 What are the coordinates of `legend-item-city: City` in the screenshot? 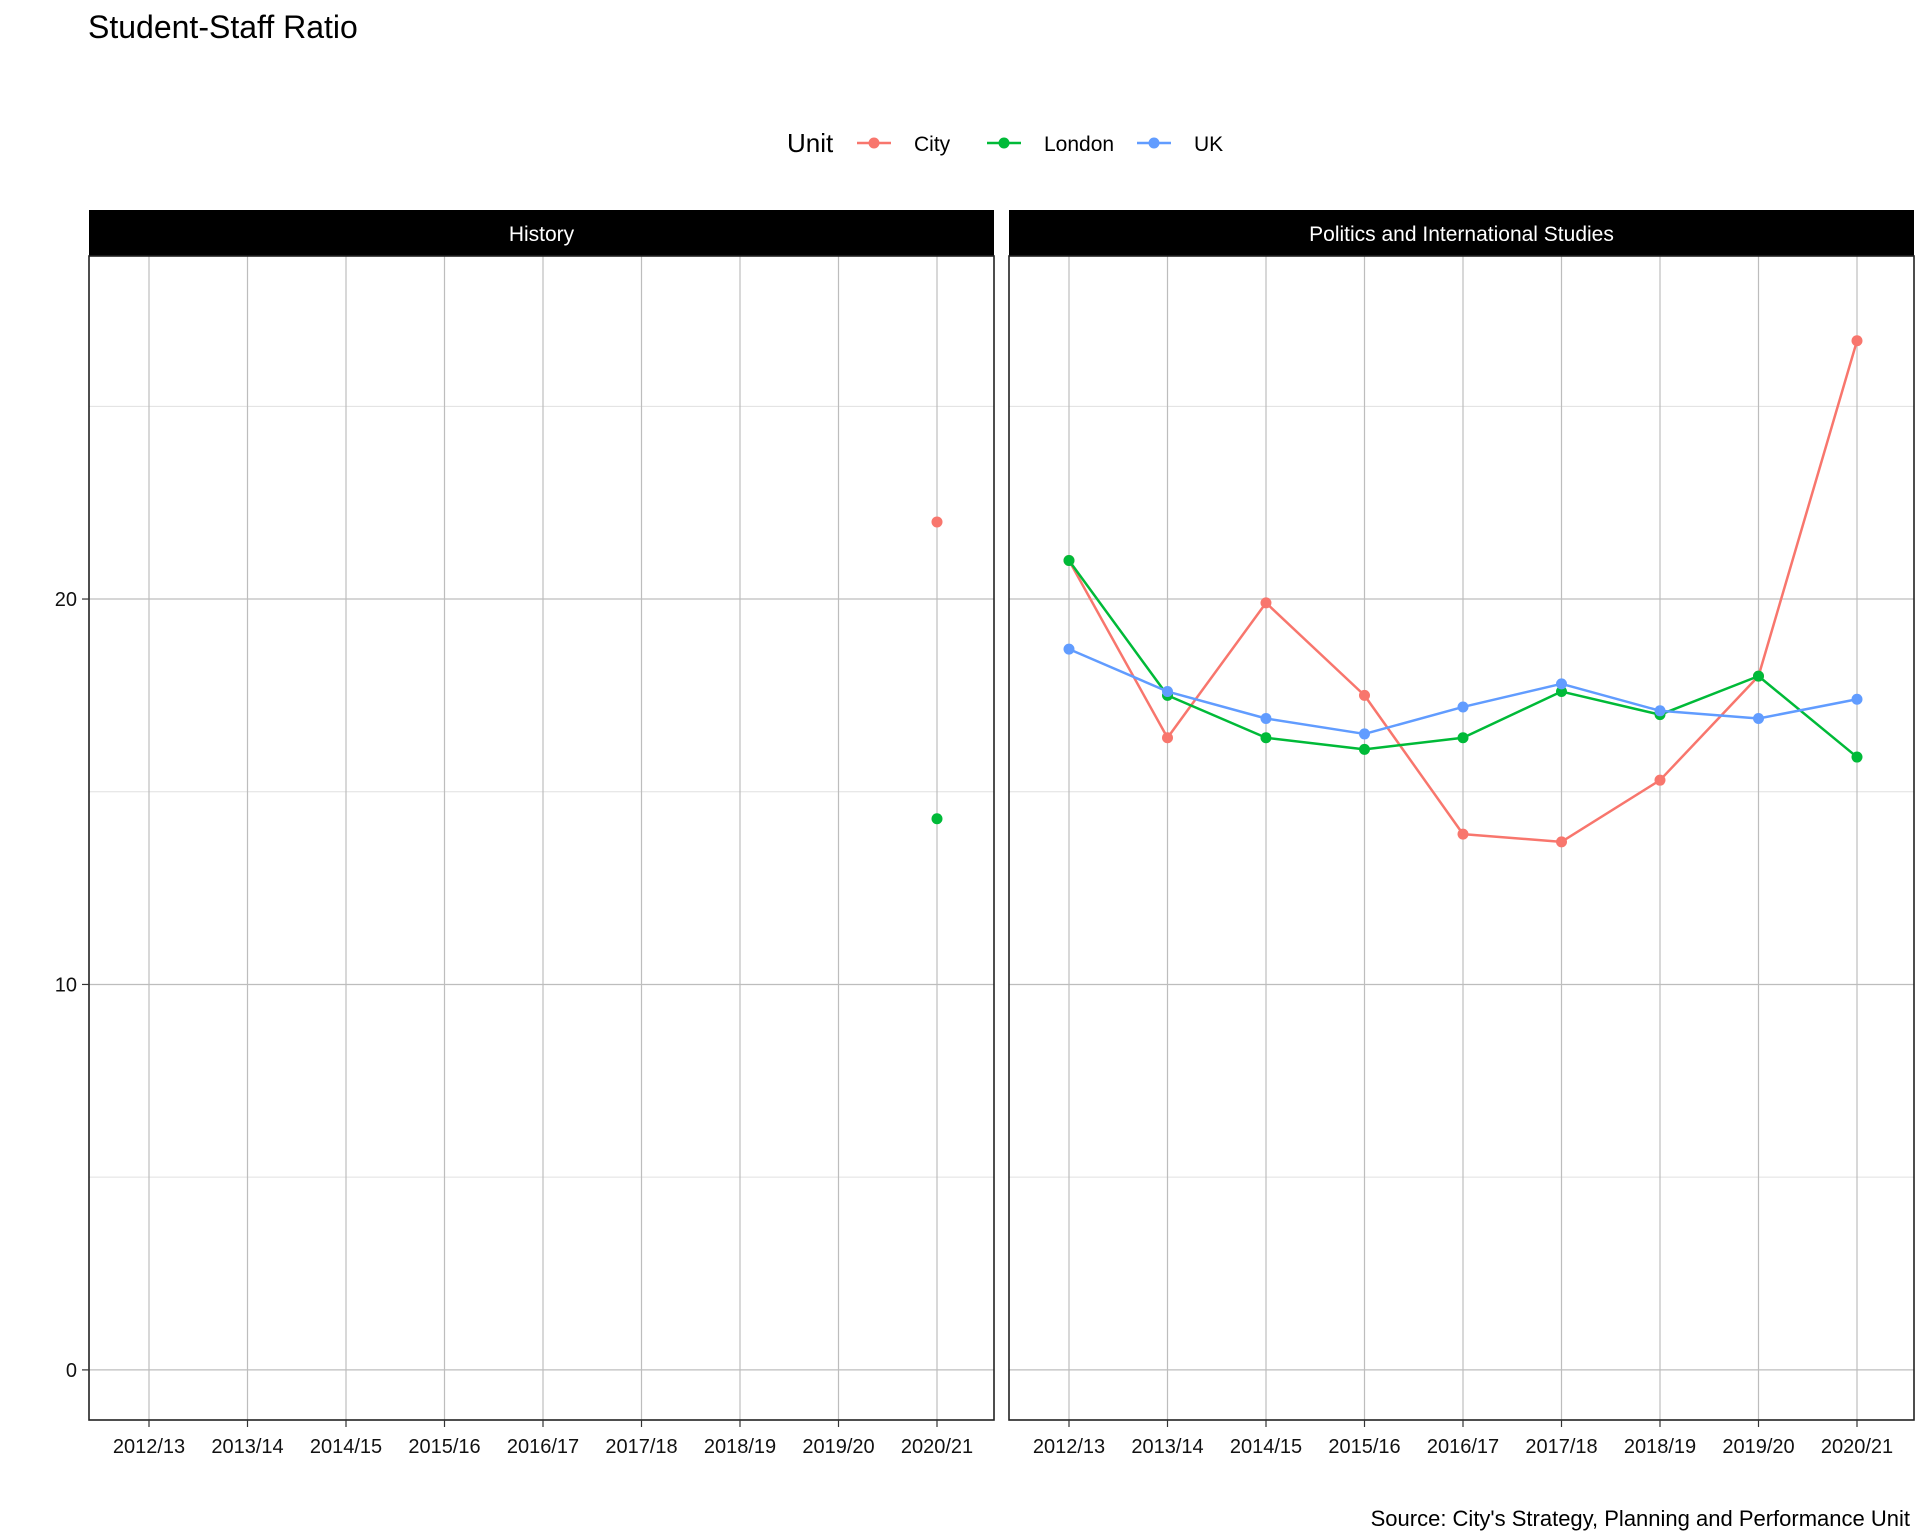 It's located at (904, 144).